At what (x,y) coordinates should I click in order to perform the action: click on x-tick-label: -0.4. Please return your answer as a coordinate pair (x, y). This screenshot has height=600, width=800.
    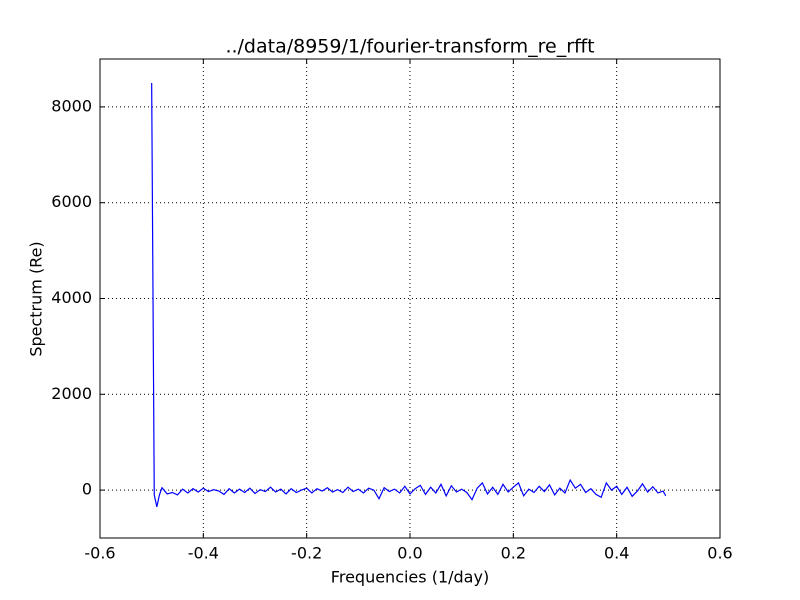
    Looking at the image, I should click on (203, 553).